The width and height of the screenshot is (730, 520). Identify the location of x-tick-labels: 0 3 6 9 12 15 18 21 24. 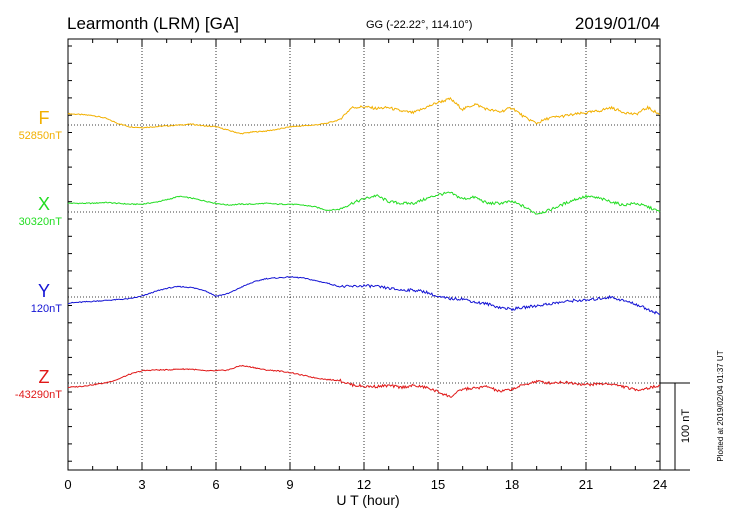
(365, 484).